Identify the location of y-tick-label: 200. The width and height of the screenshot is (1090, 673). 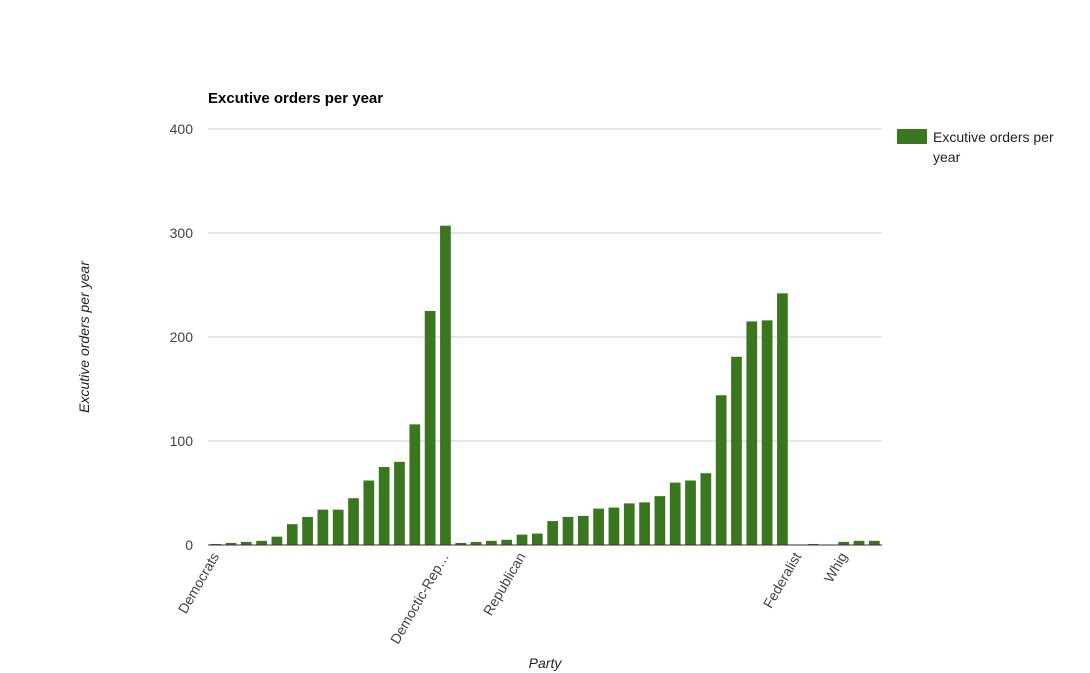
(182, 337).